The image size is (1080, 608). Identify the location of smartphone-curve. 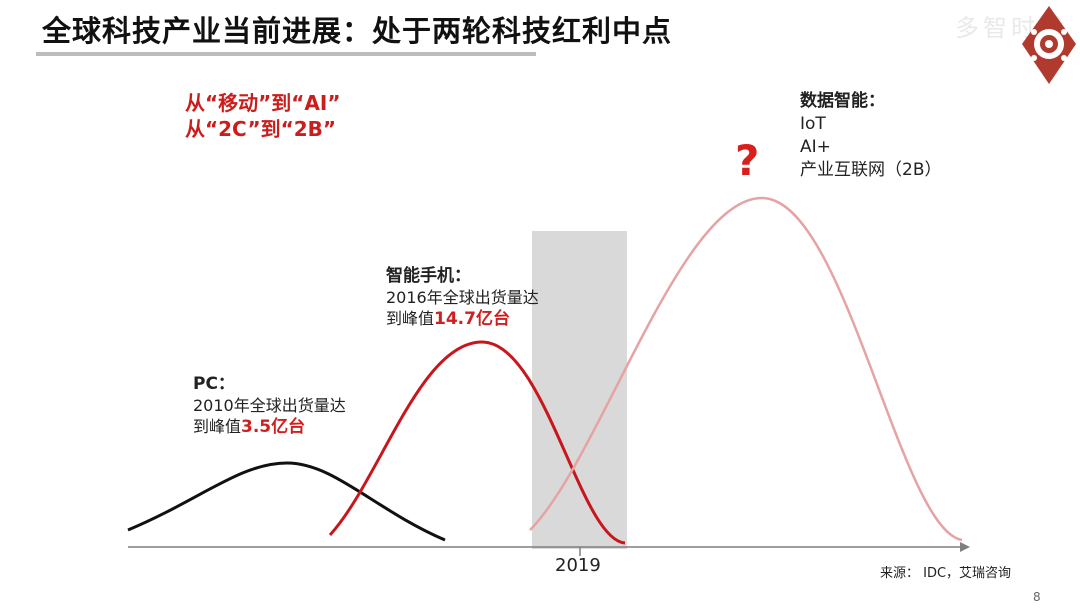
(477, 442).